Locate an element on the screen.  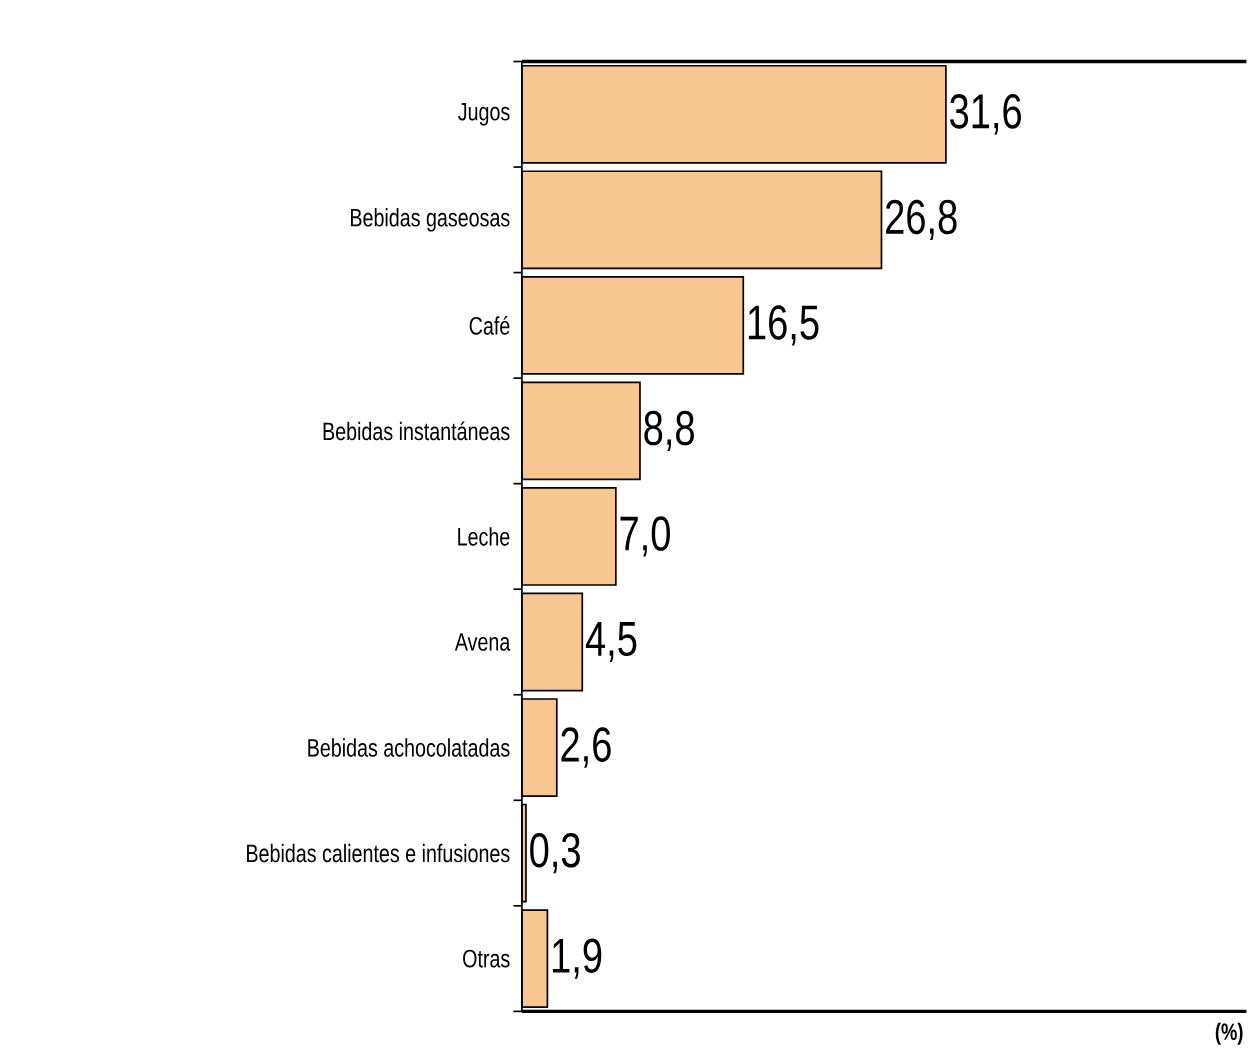
y-tick-label: Leche is located at coordinates (484, 536).